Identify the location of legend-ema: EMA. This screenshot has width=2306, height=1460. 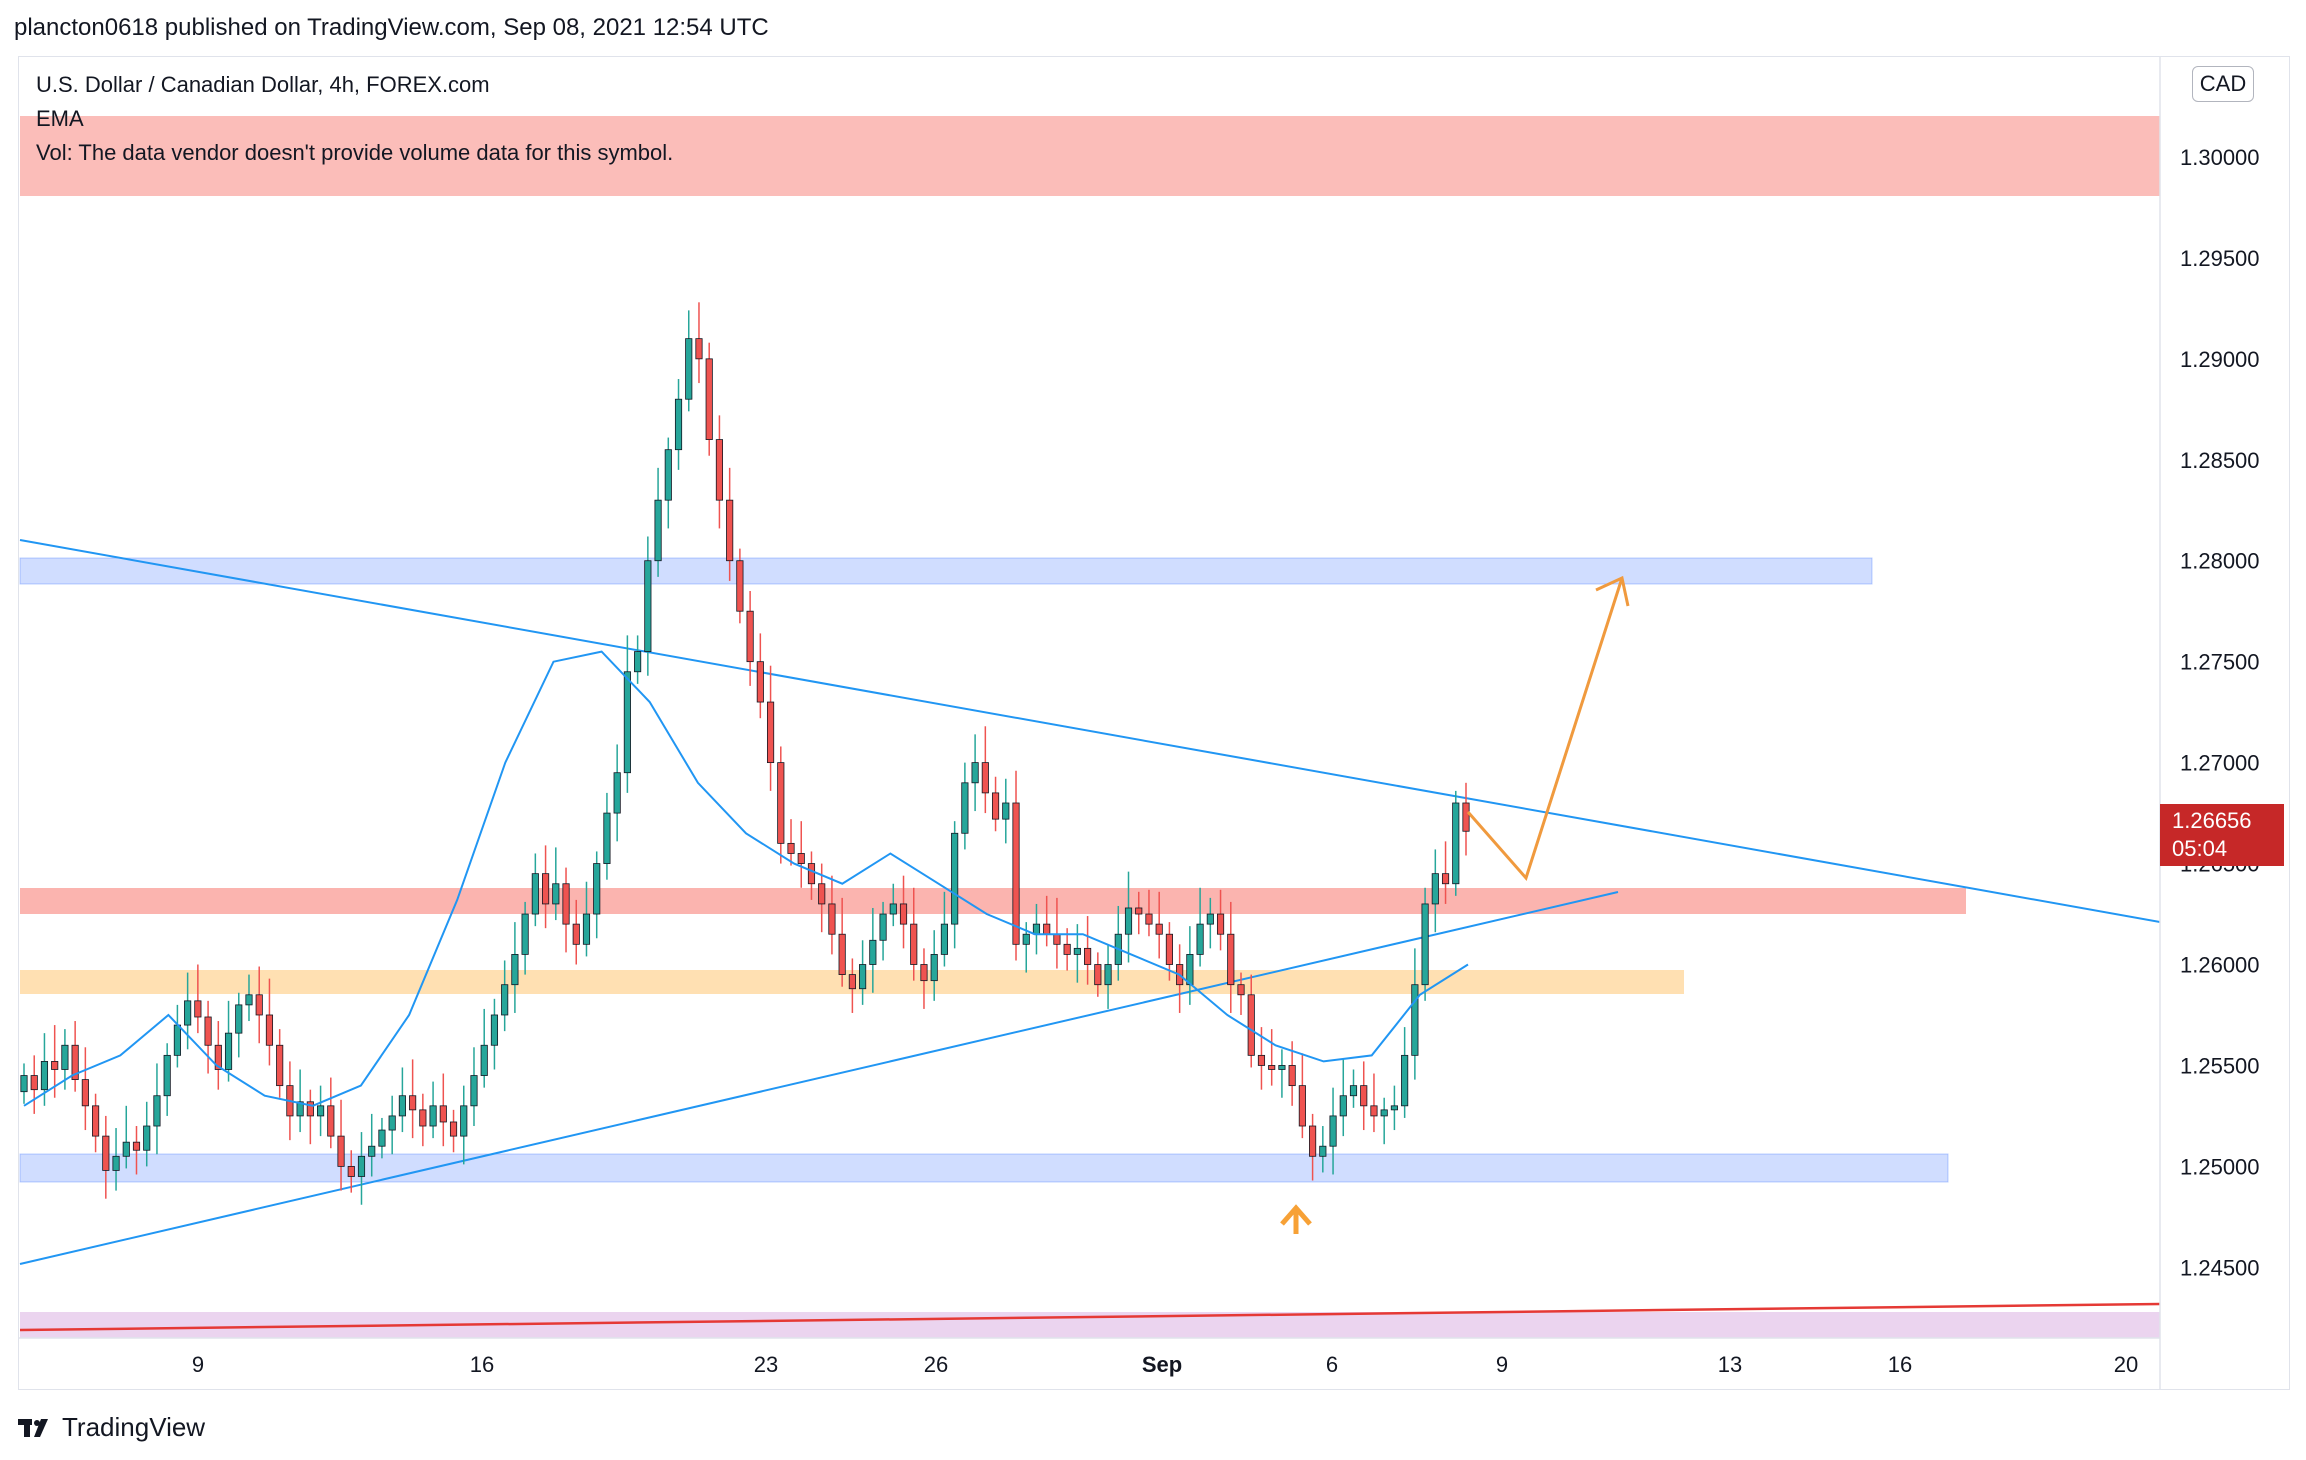
(60, 118).